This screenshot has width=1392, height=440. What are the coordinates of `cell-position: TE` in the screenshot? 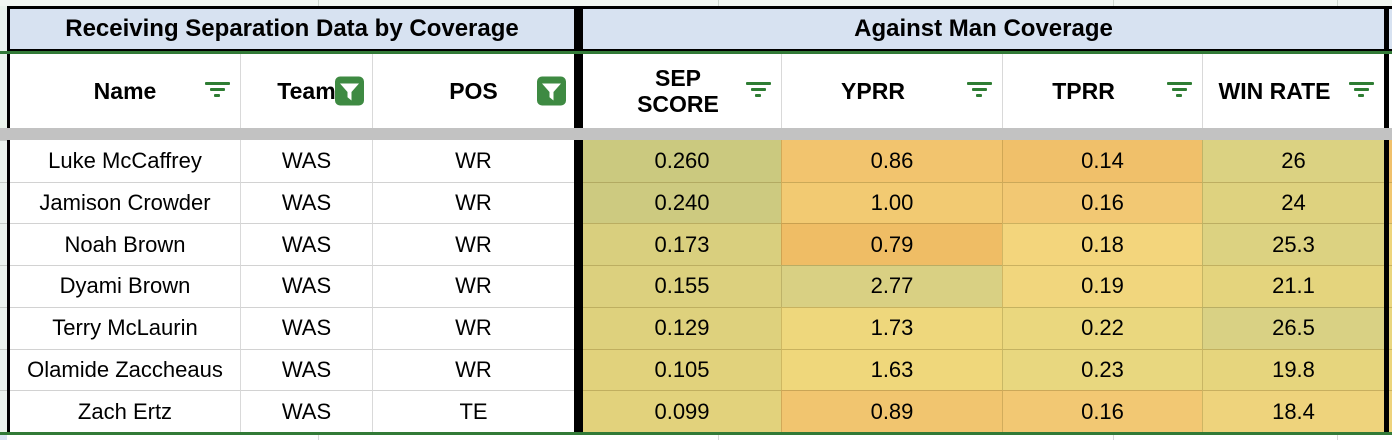 It's located at (473, 411).